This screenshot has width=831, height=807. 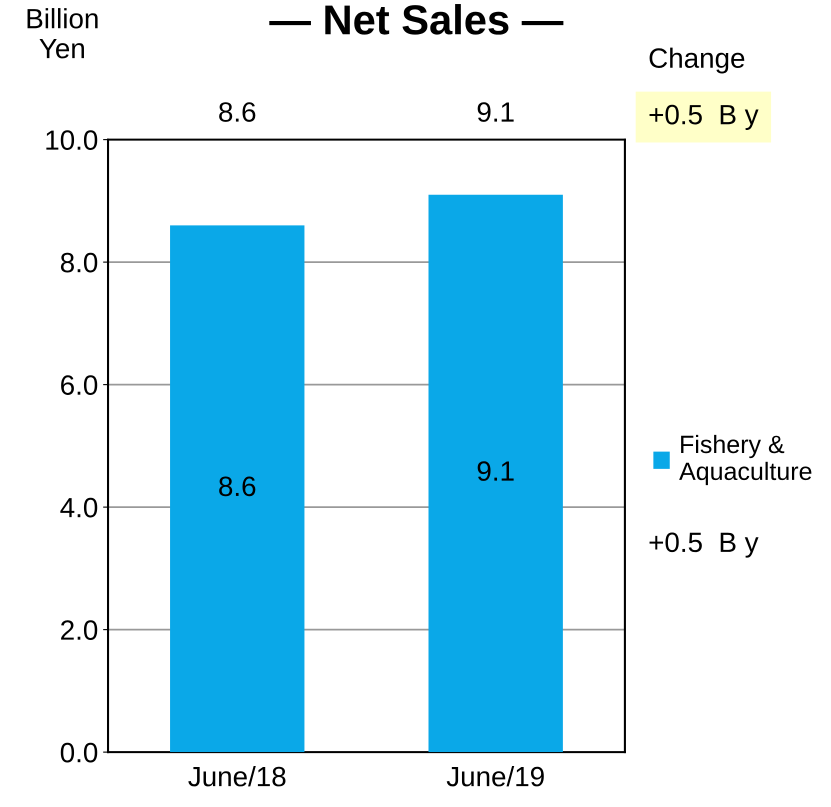 What do you see at coordinates (496, 471) in the screenshot?
I see `data-label: 9.1` at bounding box center [496, 471].